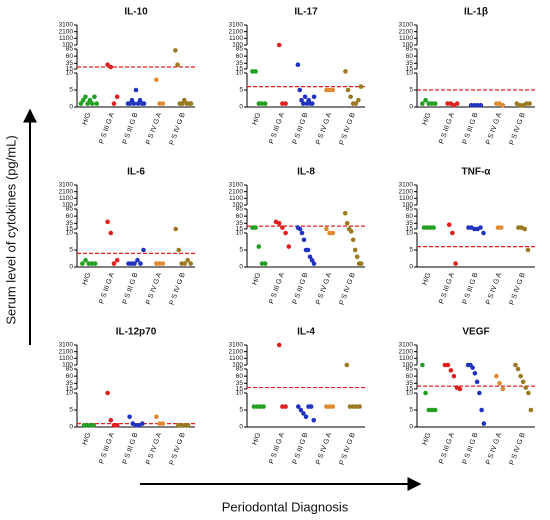 This screenshot has height=520, width=550. I want to click on panel-title: VEGF, so click(475, 332).